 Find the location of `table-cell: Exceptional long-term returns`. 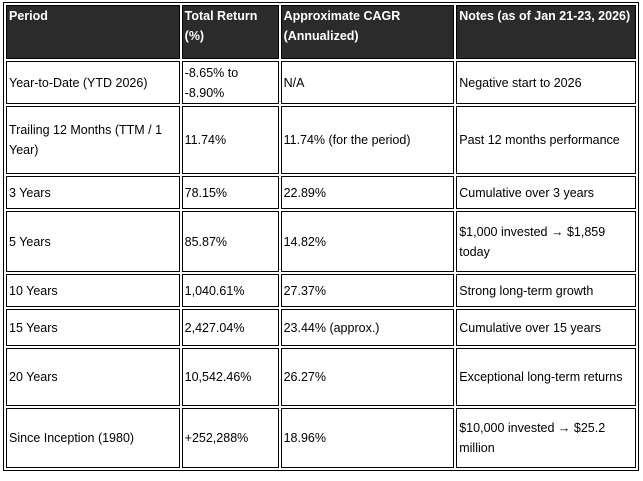

table-cell: Exceptional long-term returns is located at coordinates (546, 377).